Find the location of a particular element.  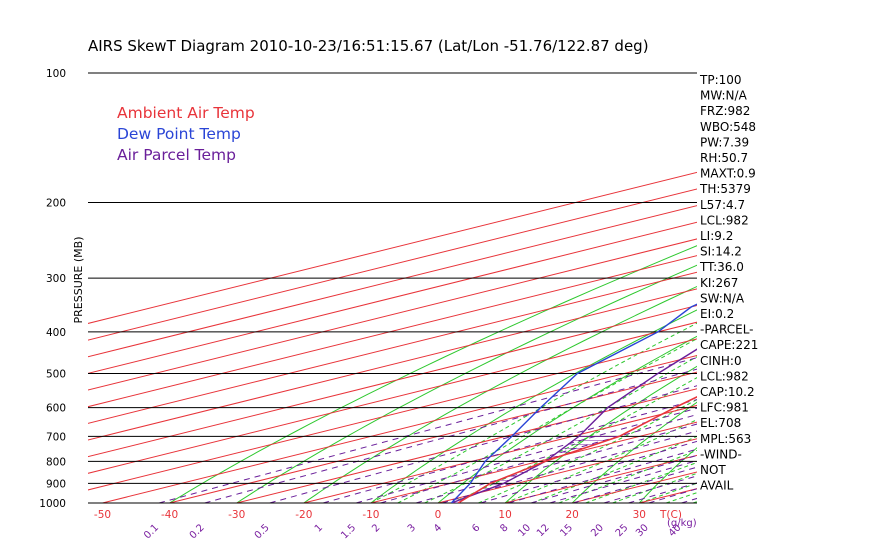

y-axis-label: PRESSURE (MB) is located at coordinates (78, 280).